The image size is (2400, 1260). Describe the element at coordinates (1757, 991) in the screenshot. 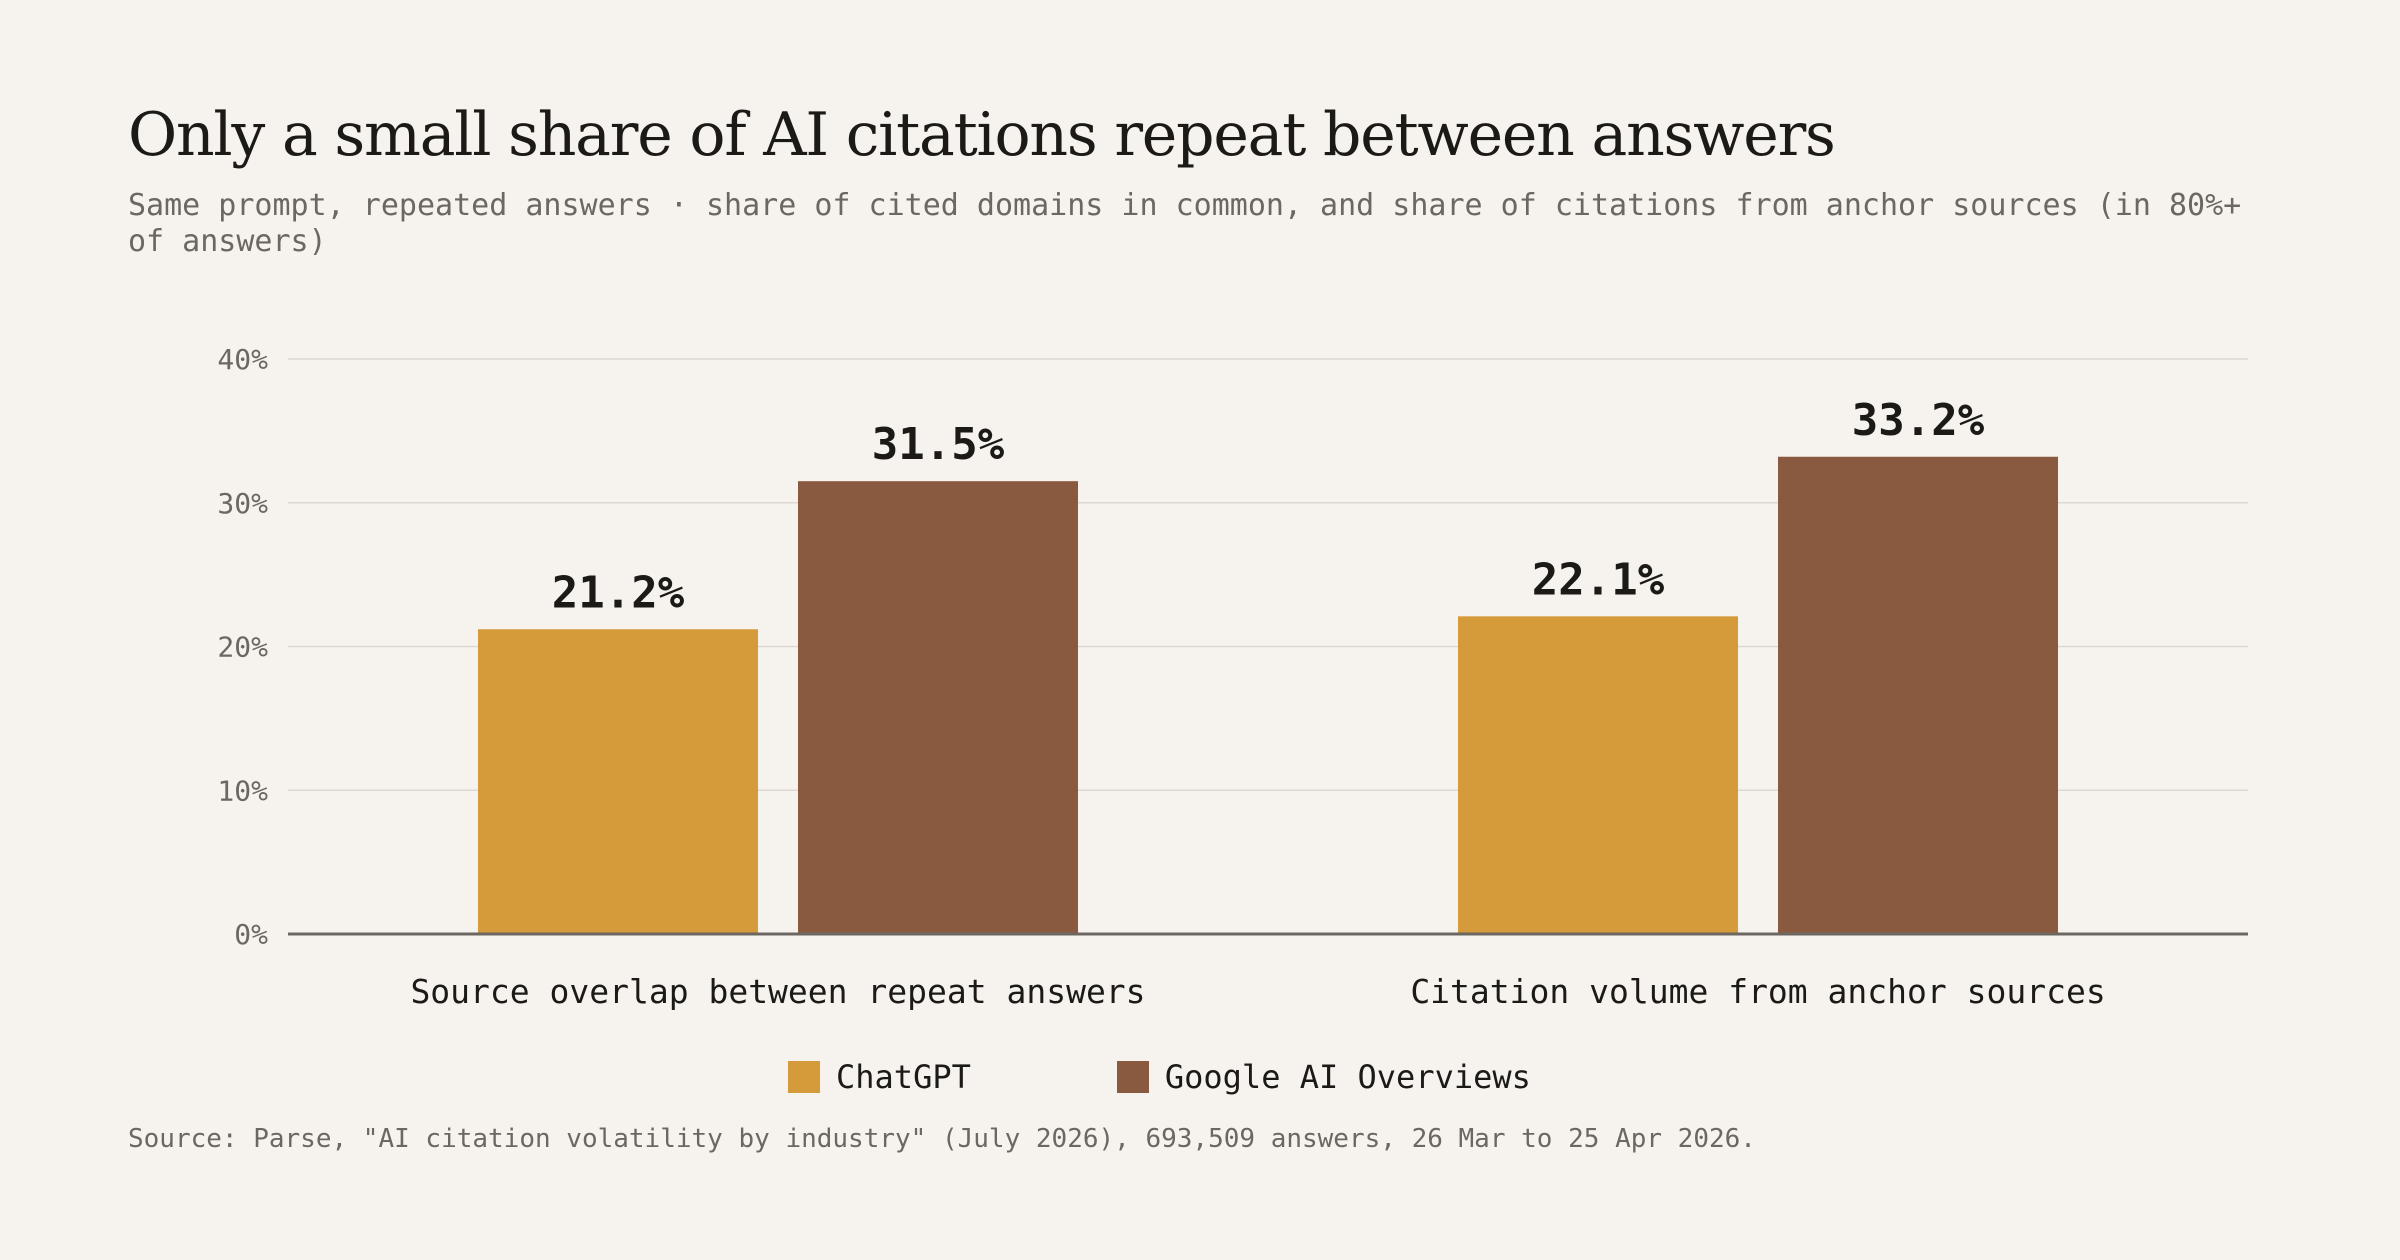

I see `x-category-label: Citation volume from anchor sources` at that location.